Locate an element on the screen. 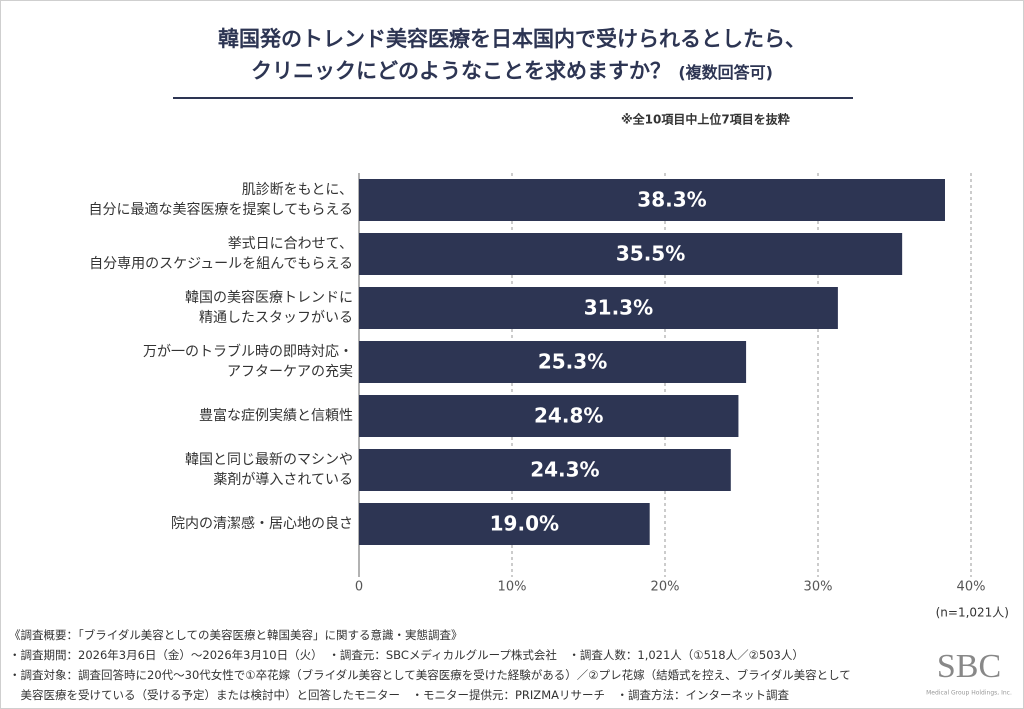 The width and height of the screenshot is (1024, 709). subtitle: ※全10項目中上位7項目を抜粋 is located at coordinates (705, 119).